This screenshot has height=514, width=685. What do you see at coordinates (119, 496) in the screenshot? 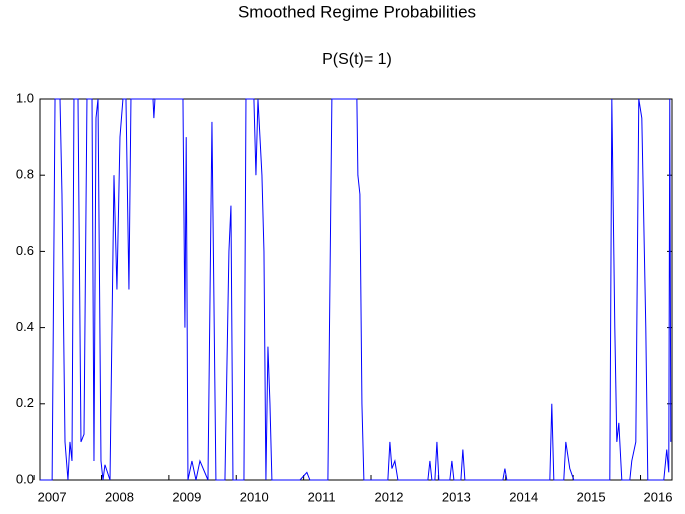
I see `x-tick-label: 2008` at bounding box center [119, 496].